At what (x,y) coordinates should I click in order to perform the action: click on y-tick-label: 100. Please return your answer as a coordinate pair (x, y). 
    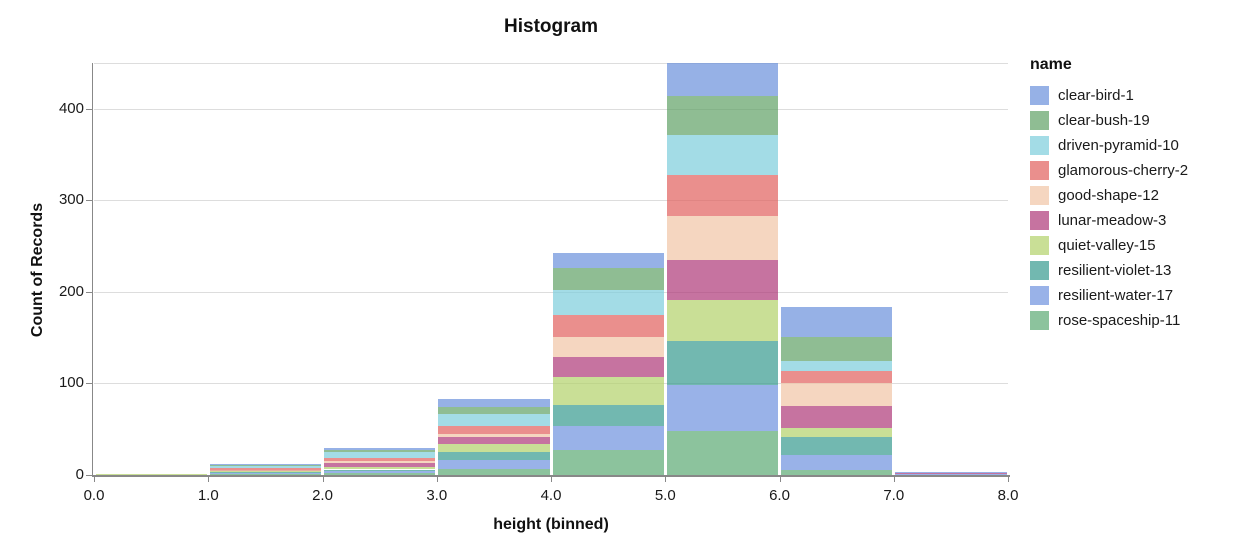
    Looking at the image, I should click on (71, 383).